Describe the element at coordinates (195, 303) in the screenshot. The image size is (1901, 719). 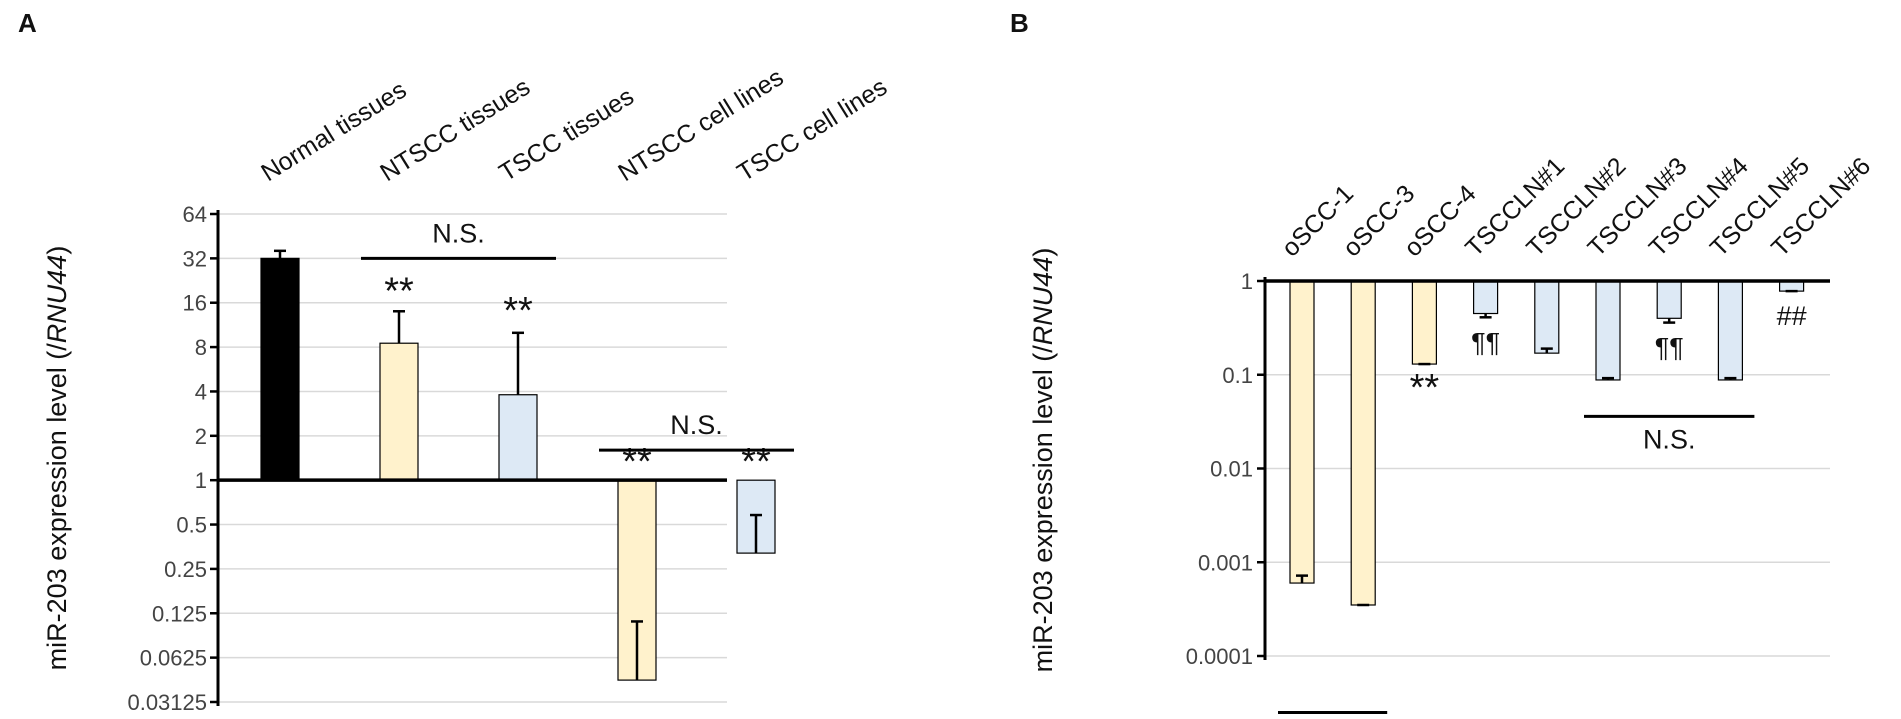
I see `y-tick-label: 16` at that location.